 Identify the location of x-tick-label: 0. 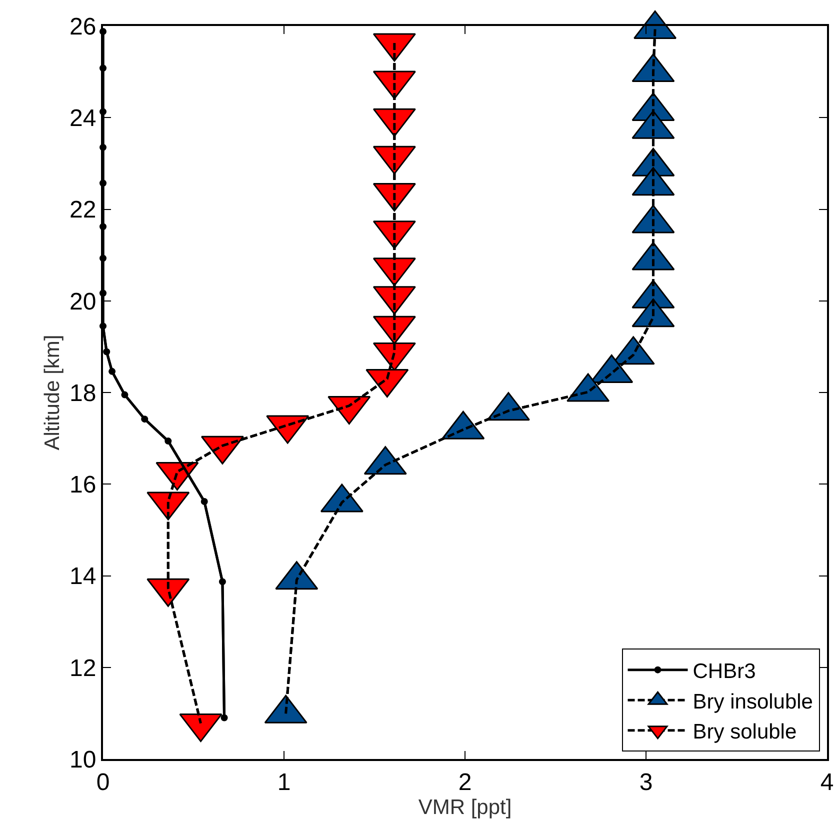
(103, 782).